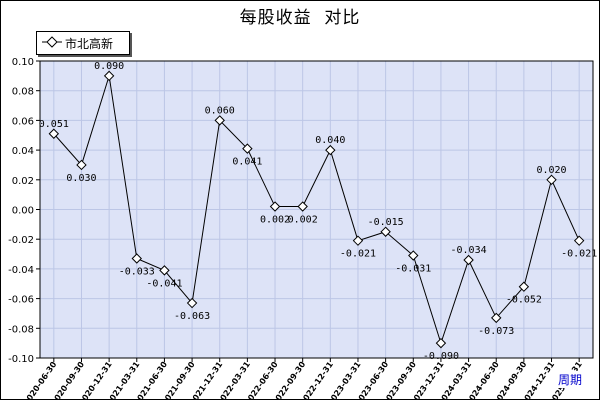  Describe the element at coordinates (220, 110) in the screenshot. I see `data-label: 0.060` at that location.